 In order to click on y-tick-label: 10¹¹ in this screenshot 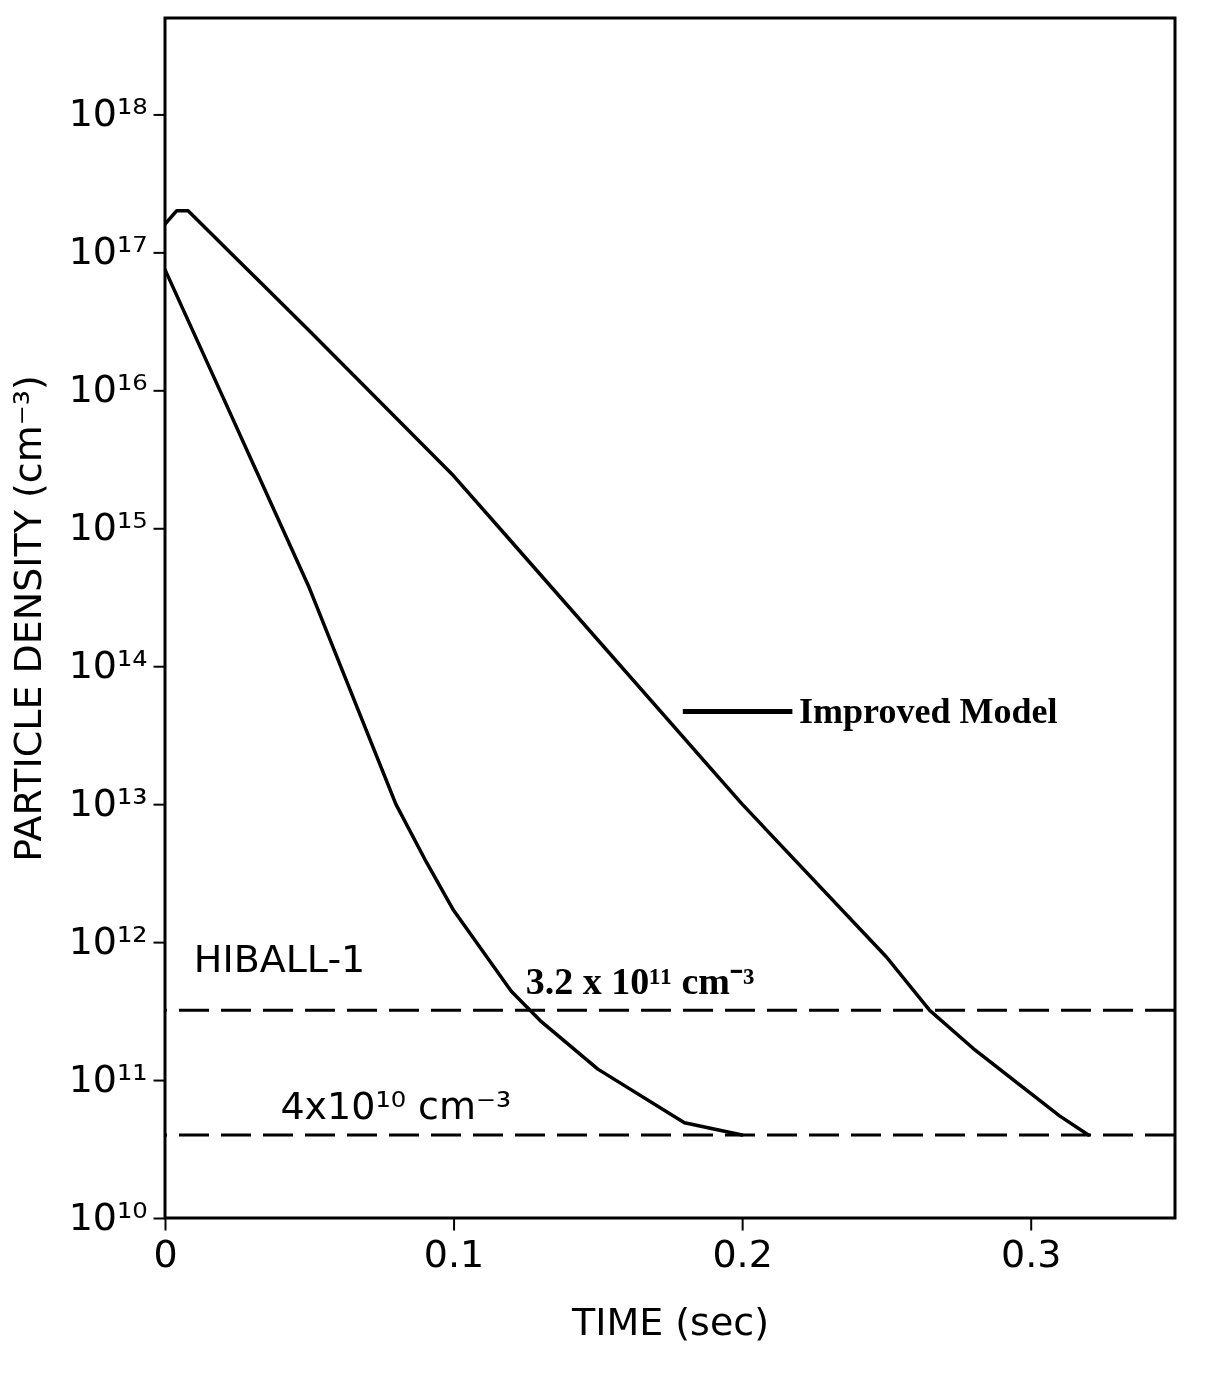, I will do `click(108, 1078)`.